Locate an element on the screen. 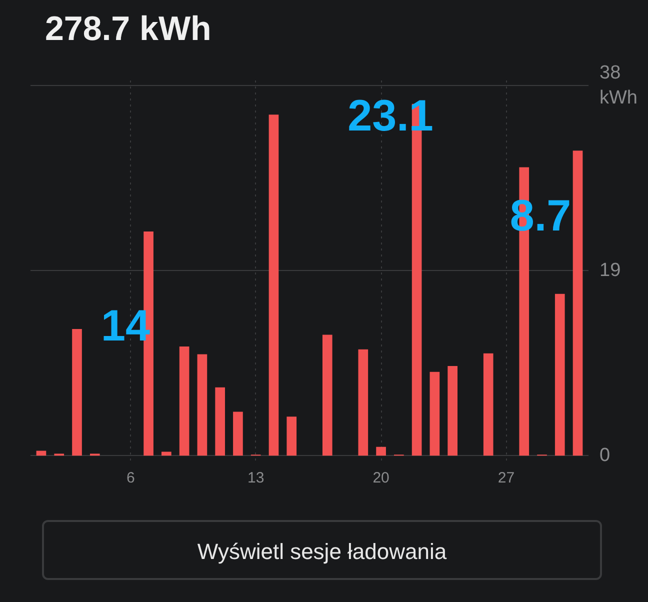 The image size is (648, 602). x-tick-label: 6 is located at coordinates (130, 478).